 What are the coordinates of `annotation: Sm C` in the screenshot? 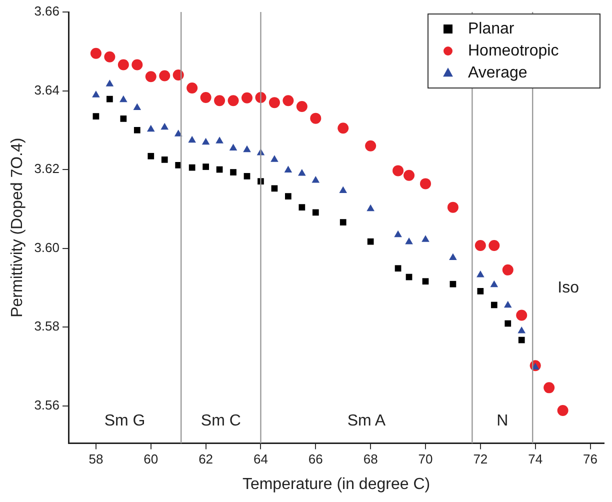 It's located at (220, 421).